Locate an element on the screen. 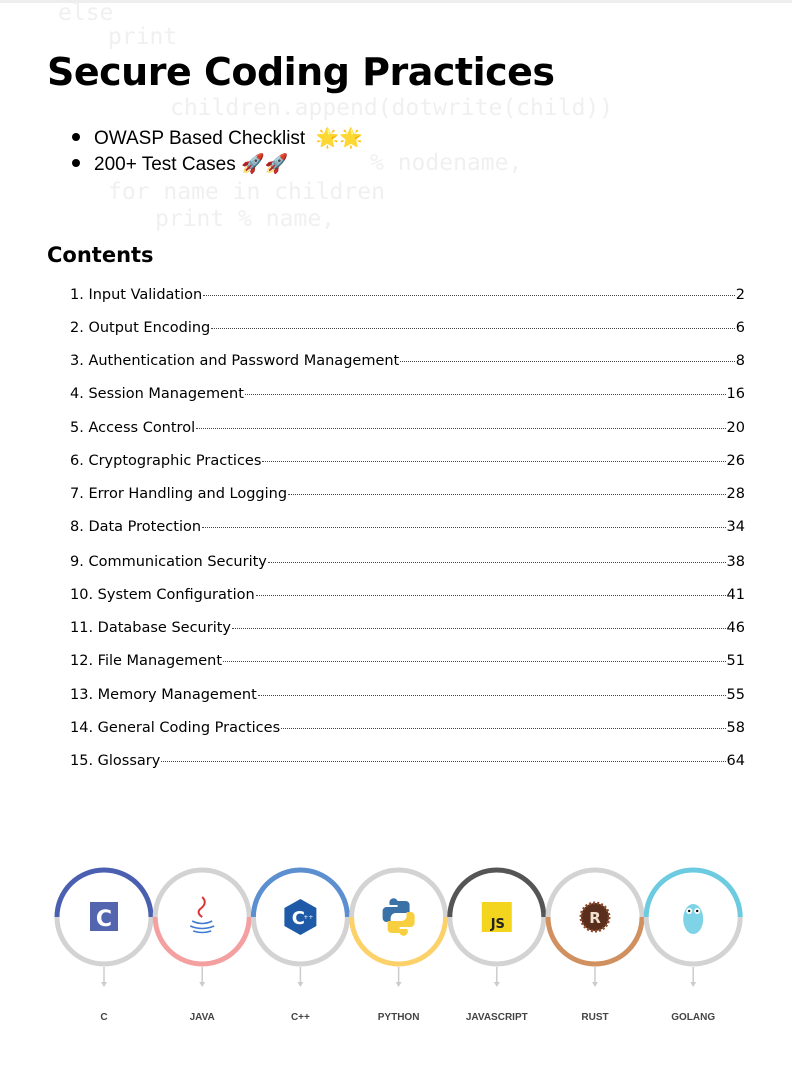 Image resolution: width=792 pixels, height=1082 pixels. toc-entry: 6. Cryptographic Practices 26 is located at coordinates (407, 461).